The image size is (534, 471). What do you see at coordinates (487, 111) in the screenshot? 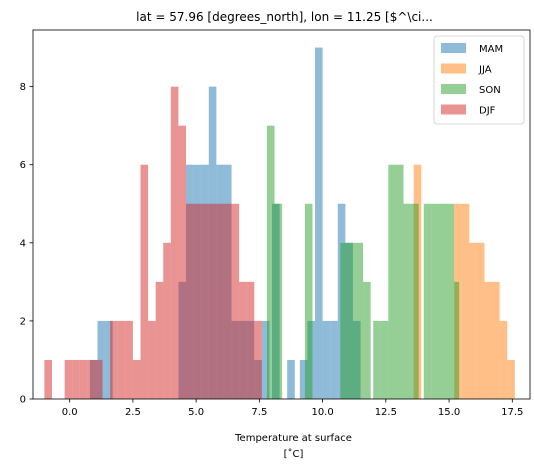
I see `legend-label: DJF` at bounding box center [487, 111].